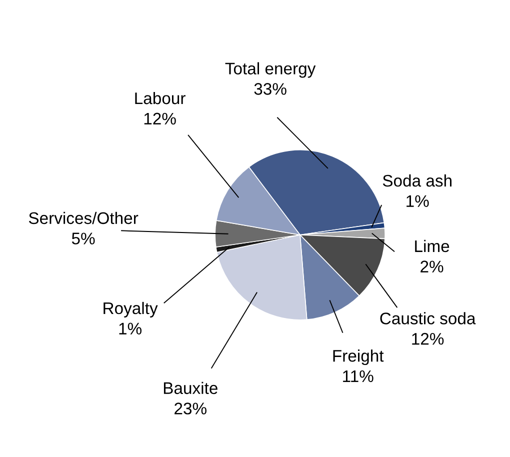 The height and width of the screenshot is (457, 510). What do you see at coordinates (191, 388) in the screenshot?
I see `slice-label: Bauxite` at bounding box center [191, 388].